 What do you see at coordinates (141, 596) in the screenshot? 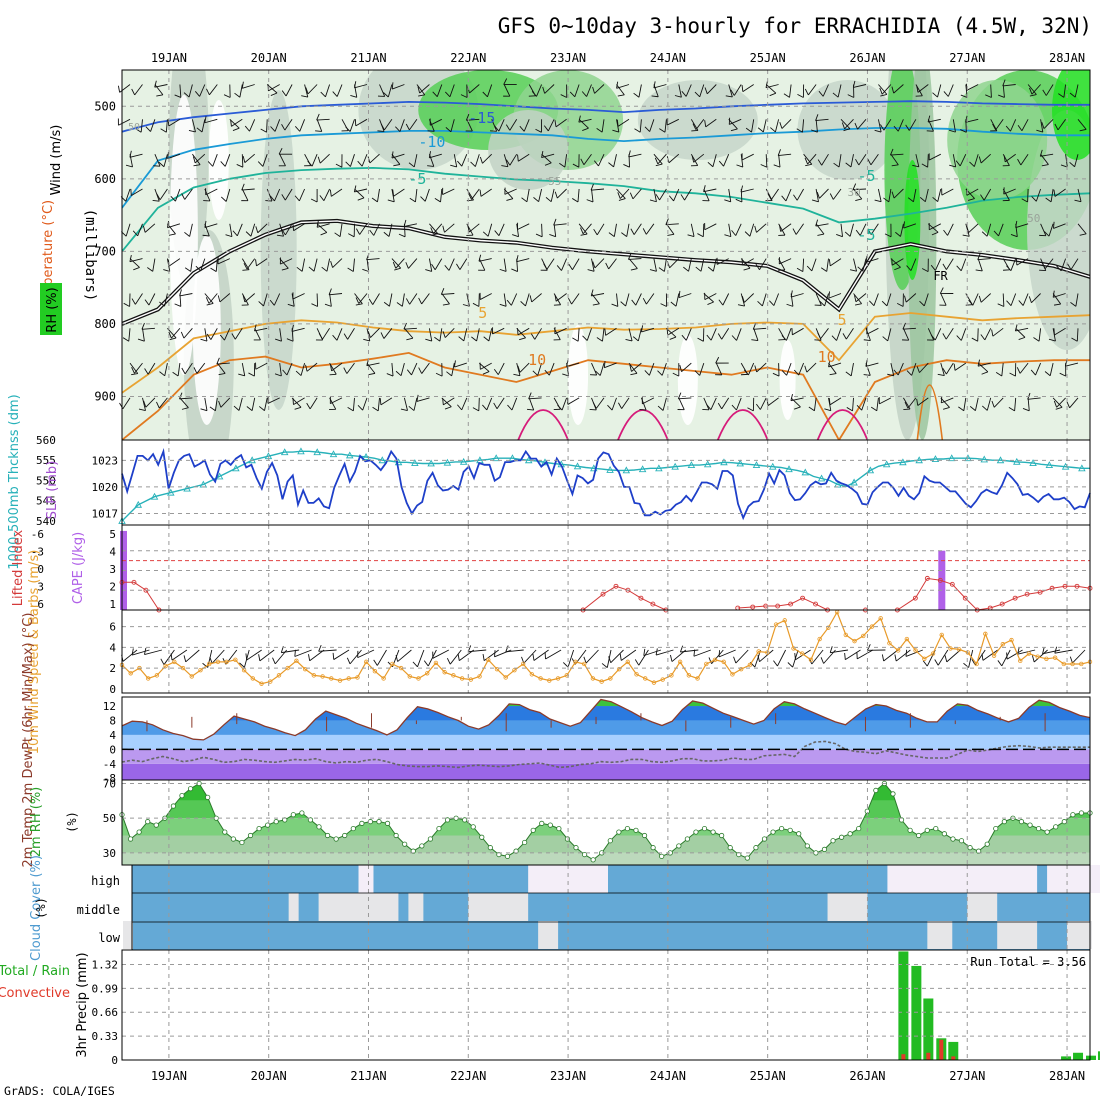
I see `lifted-index-line` at bounding box center [141, 596].